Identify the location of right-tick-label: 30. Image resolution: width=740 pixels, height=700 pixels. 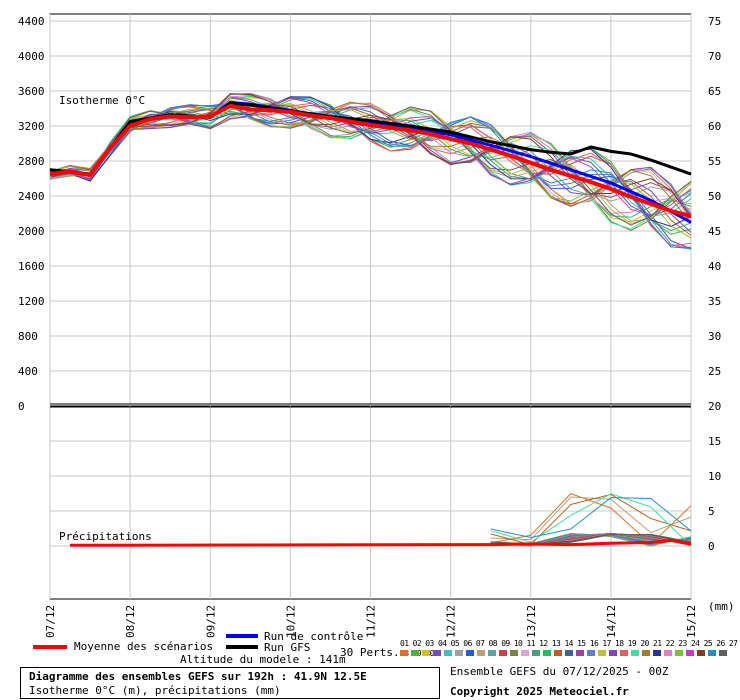
(714, 336).